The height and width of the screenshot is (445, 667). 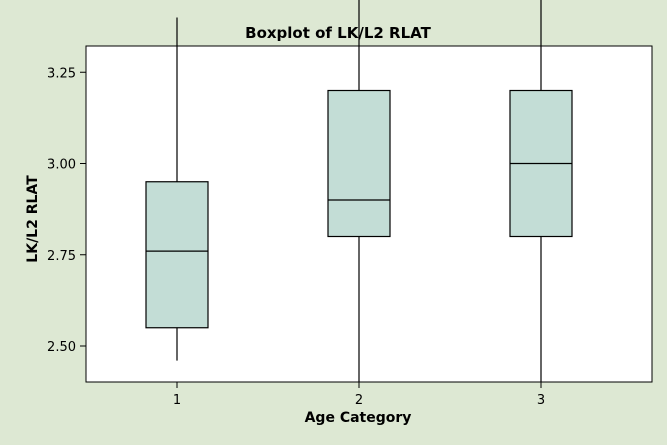 I want to click on x-tick-label: 1, so click(x=177, y=400).